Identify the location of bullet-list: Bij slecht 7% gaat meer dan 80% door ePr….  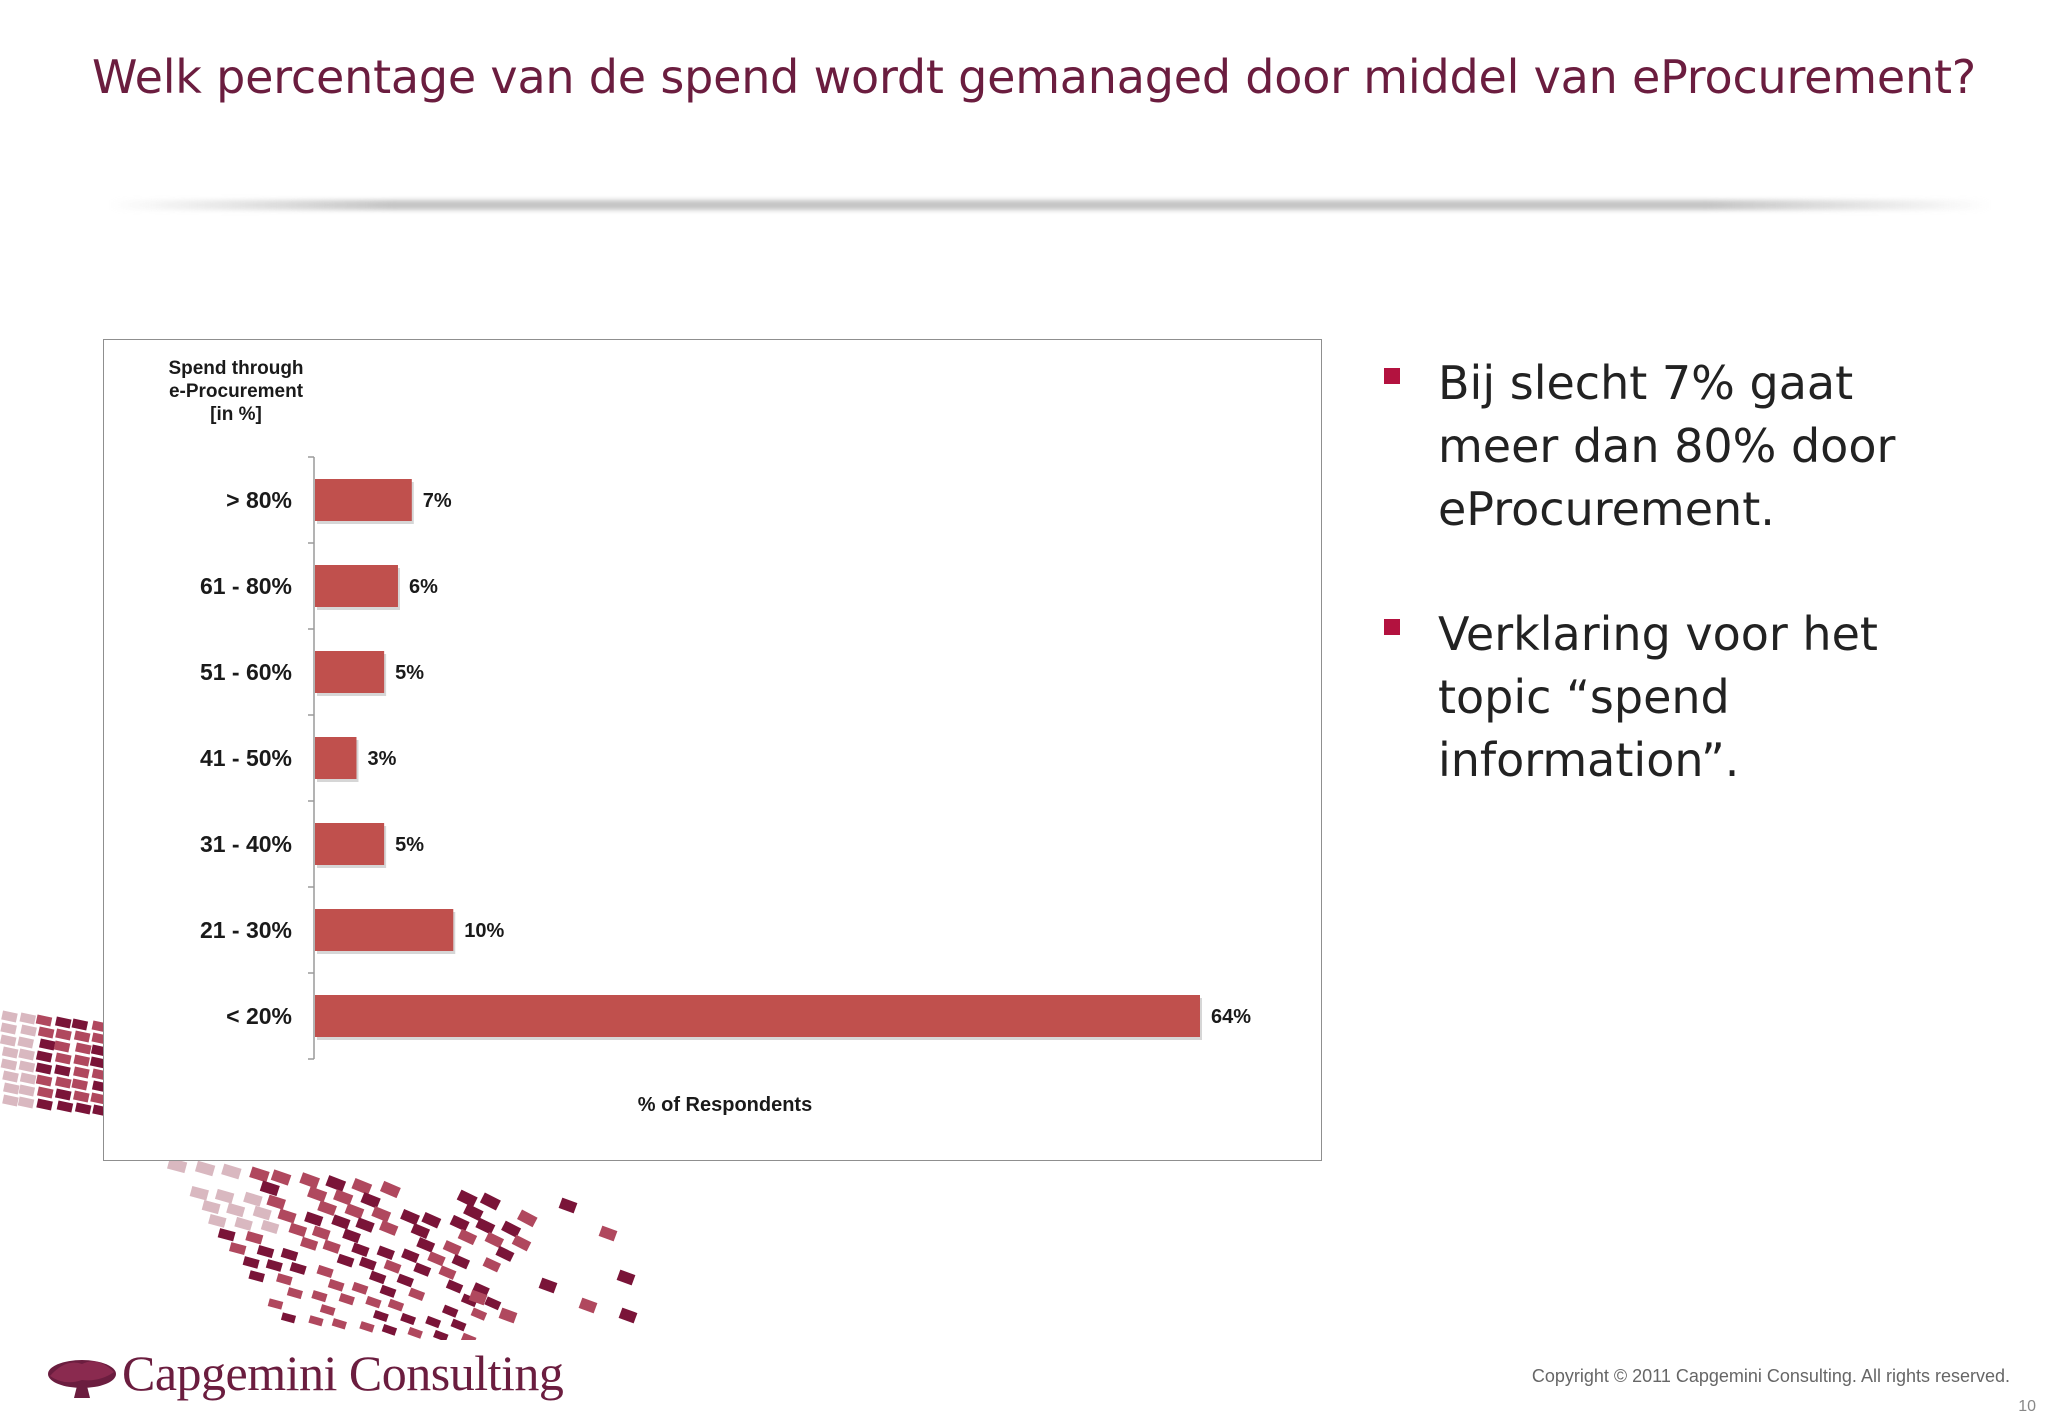
(1684, 603).